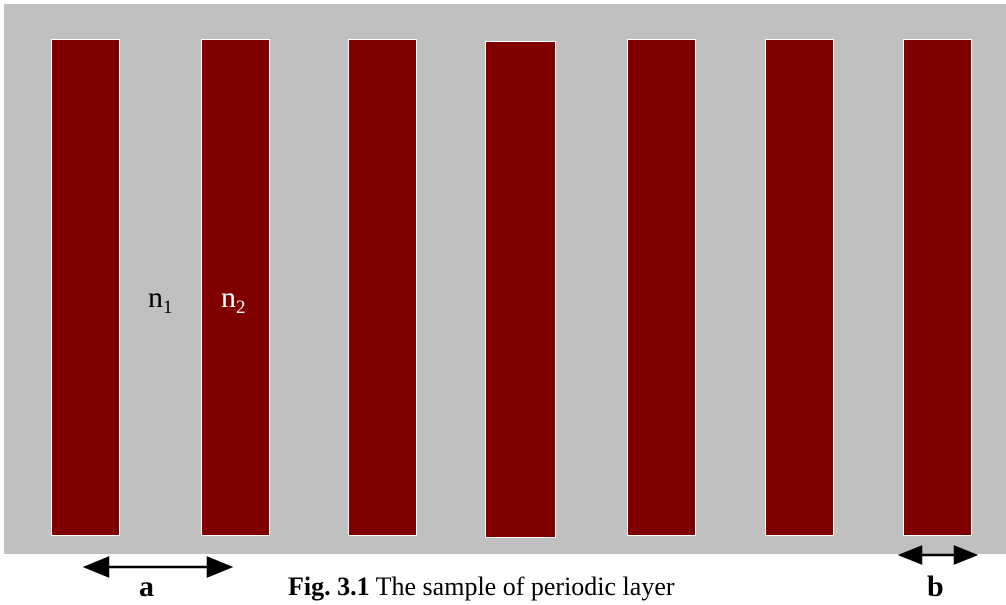 The image size is (1006, 605). Describe the element at coordinates (233, 299) in the screenshot. I see `refractive-index-n2-label: n2` at that location.